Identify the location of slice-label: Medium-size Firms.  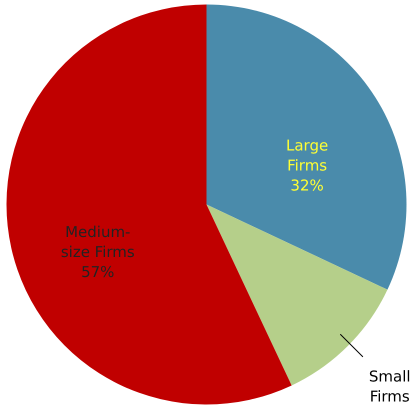
(97, 242).